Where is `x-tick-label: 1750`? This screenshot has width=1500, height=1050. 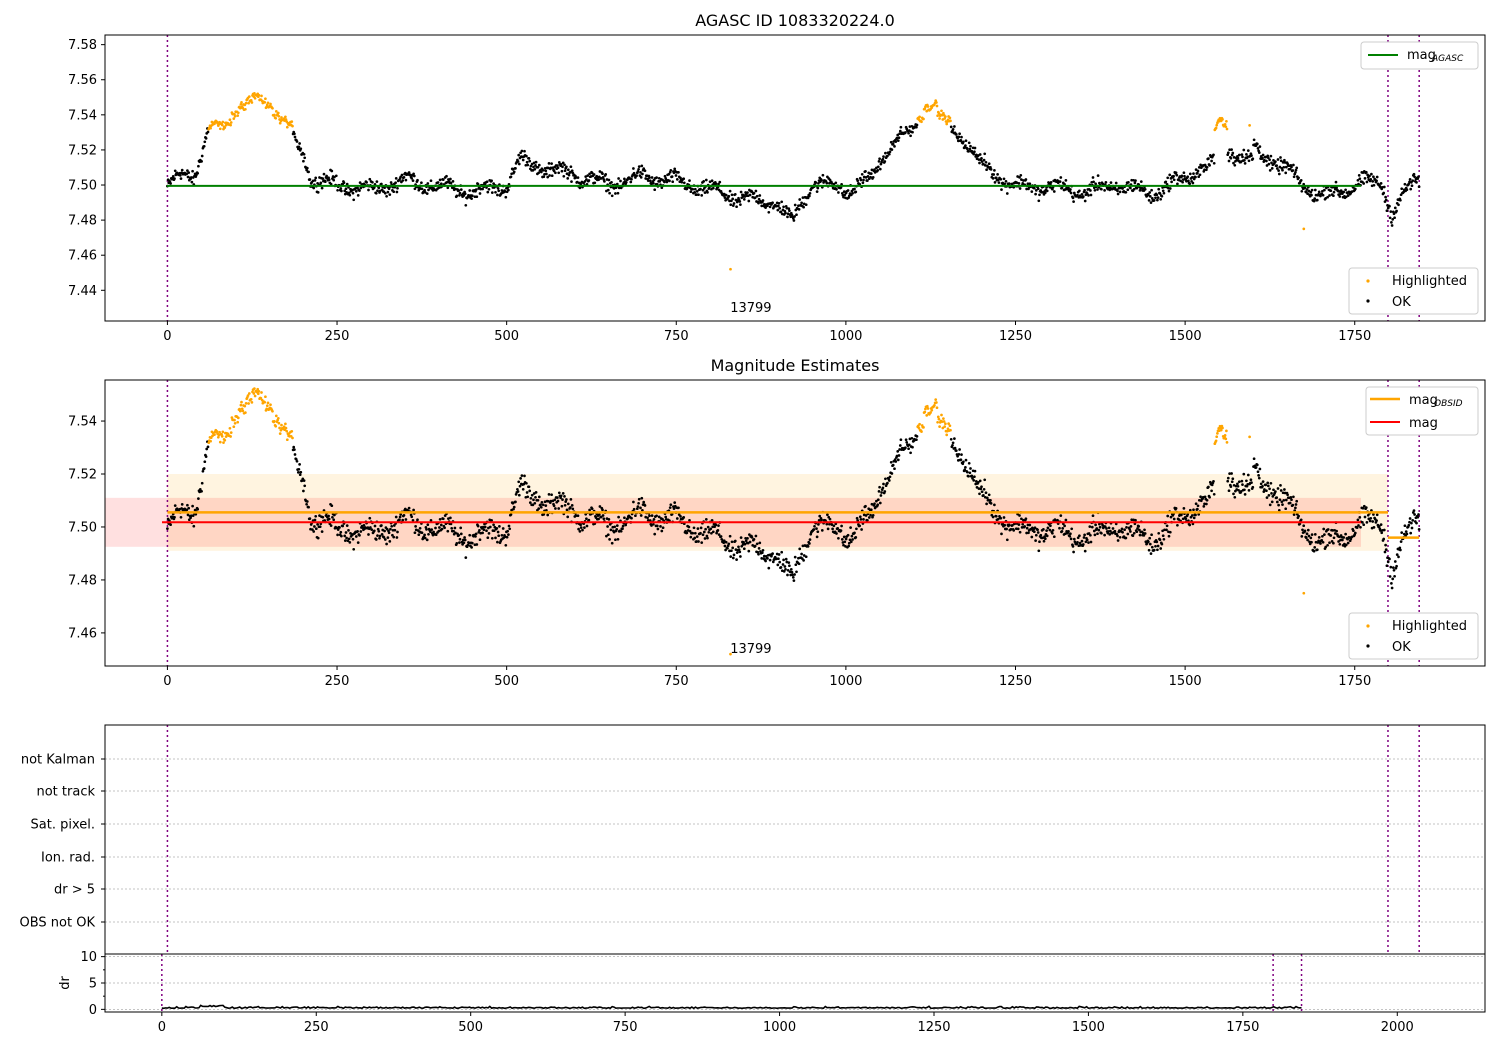
x-tick-label: 1750 is located at coordinates (1354, 336).